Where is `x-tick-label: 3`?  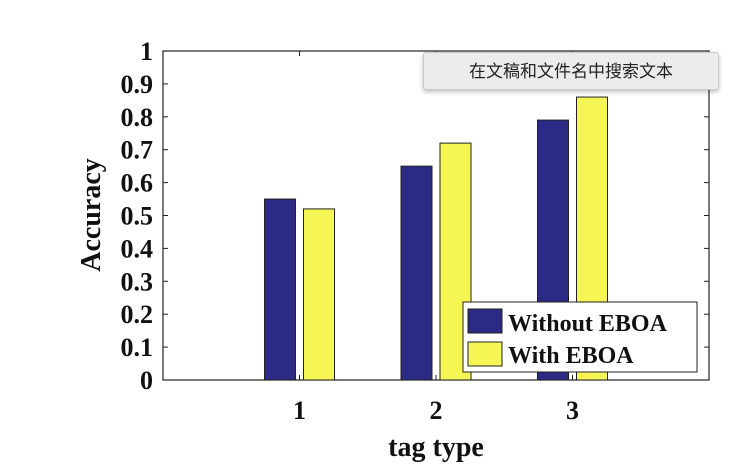
x-tick-label: 3 is located at coordinates (572, 410).